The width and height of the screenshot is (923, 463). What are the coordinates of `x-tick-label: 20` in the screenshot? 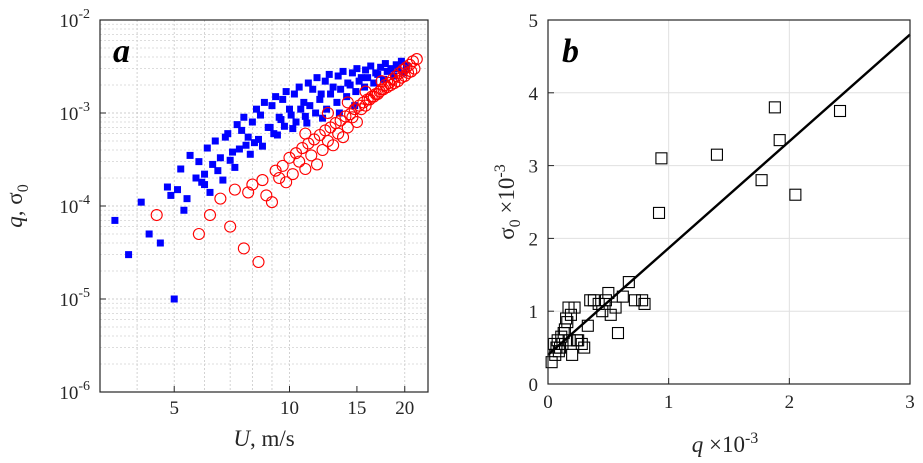 It's located at (404, 408).